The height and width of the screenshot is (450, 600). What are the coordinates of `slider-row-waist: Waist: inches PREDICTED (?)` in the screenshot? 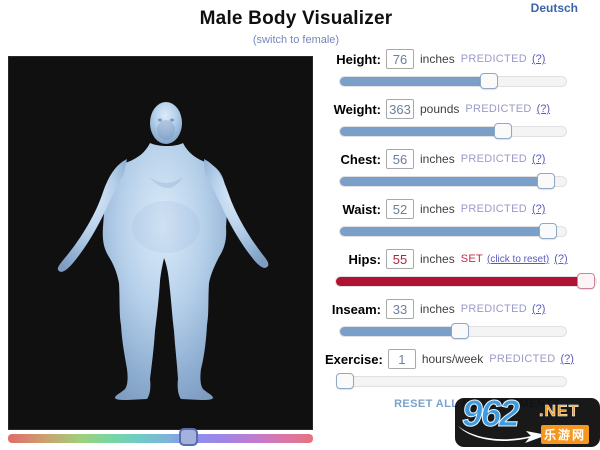 It's located at (462, 223).